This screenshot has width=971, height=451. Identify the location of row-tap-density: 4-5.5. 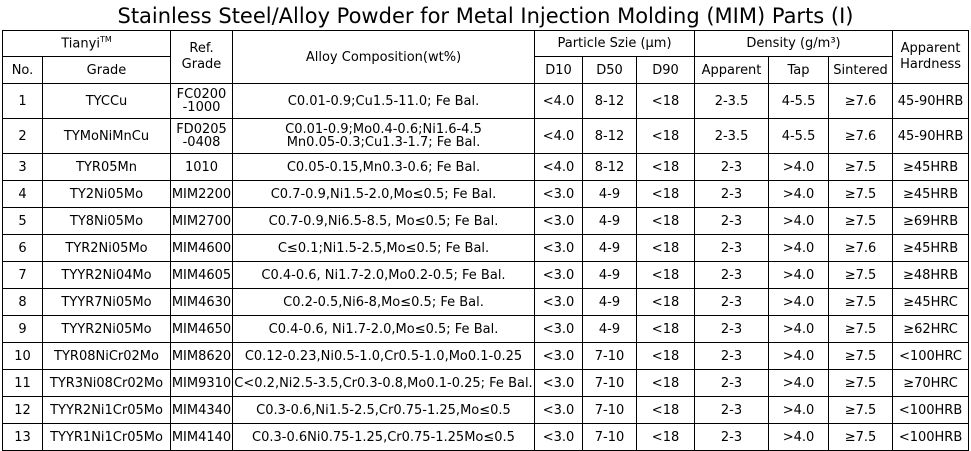
(799, 101).